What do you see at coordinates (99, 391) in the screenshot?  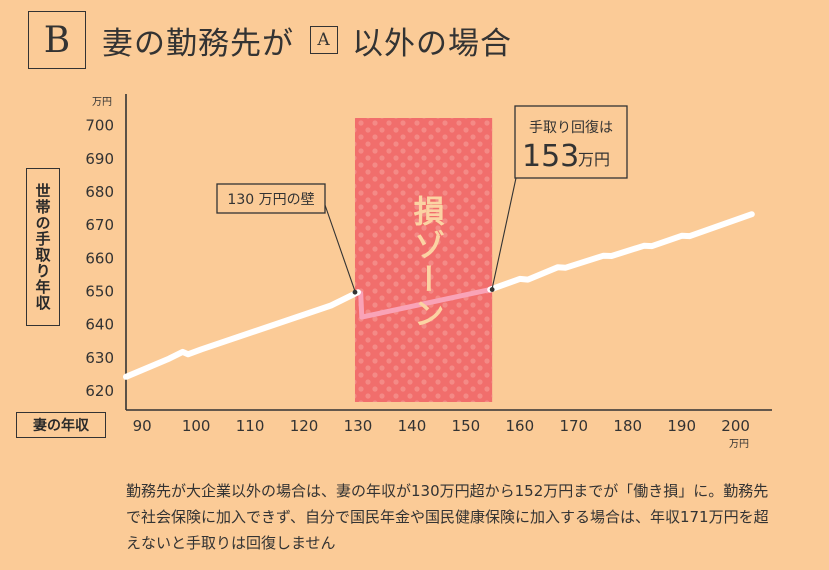 I see `y-tick-label: 620` at bounding box center [99, 391].